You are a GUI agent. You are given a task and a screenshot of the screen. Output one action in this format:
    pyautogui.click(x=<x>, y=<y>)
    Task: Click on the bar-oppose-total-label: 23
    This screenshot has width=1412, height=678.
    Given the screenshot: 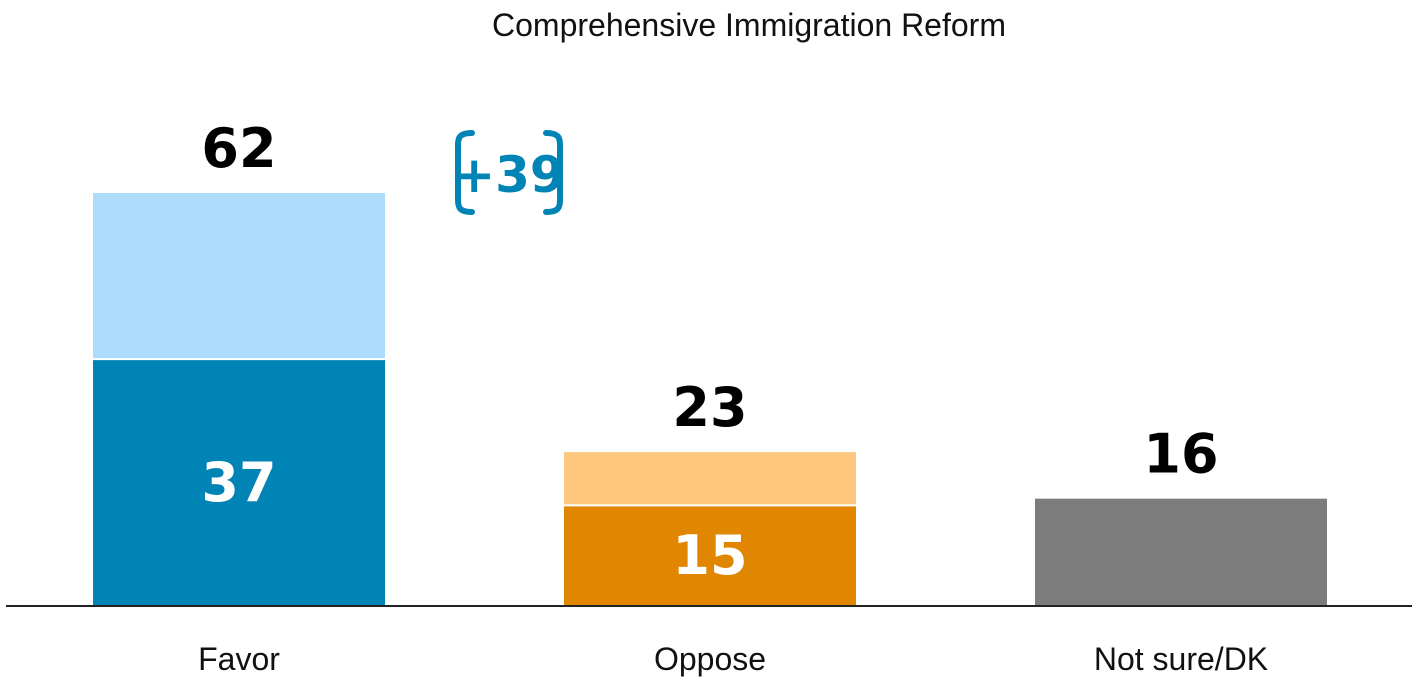 What is the action you would take?
    pyautogui.click(x=709, y=407)
    